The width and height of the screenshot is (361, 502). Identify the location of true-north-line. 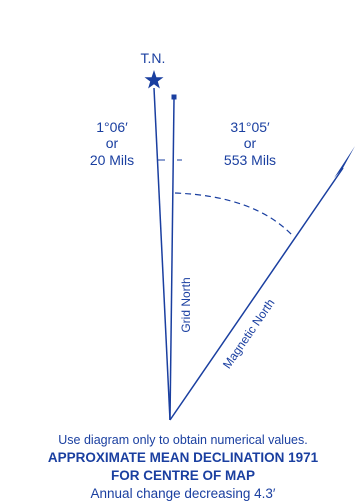
(162, 254).